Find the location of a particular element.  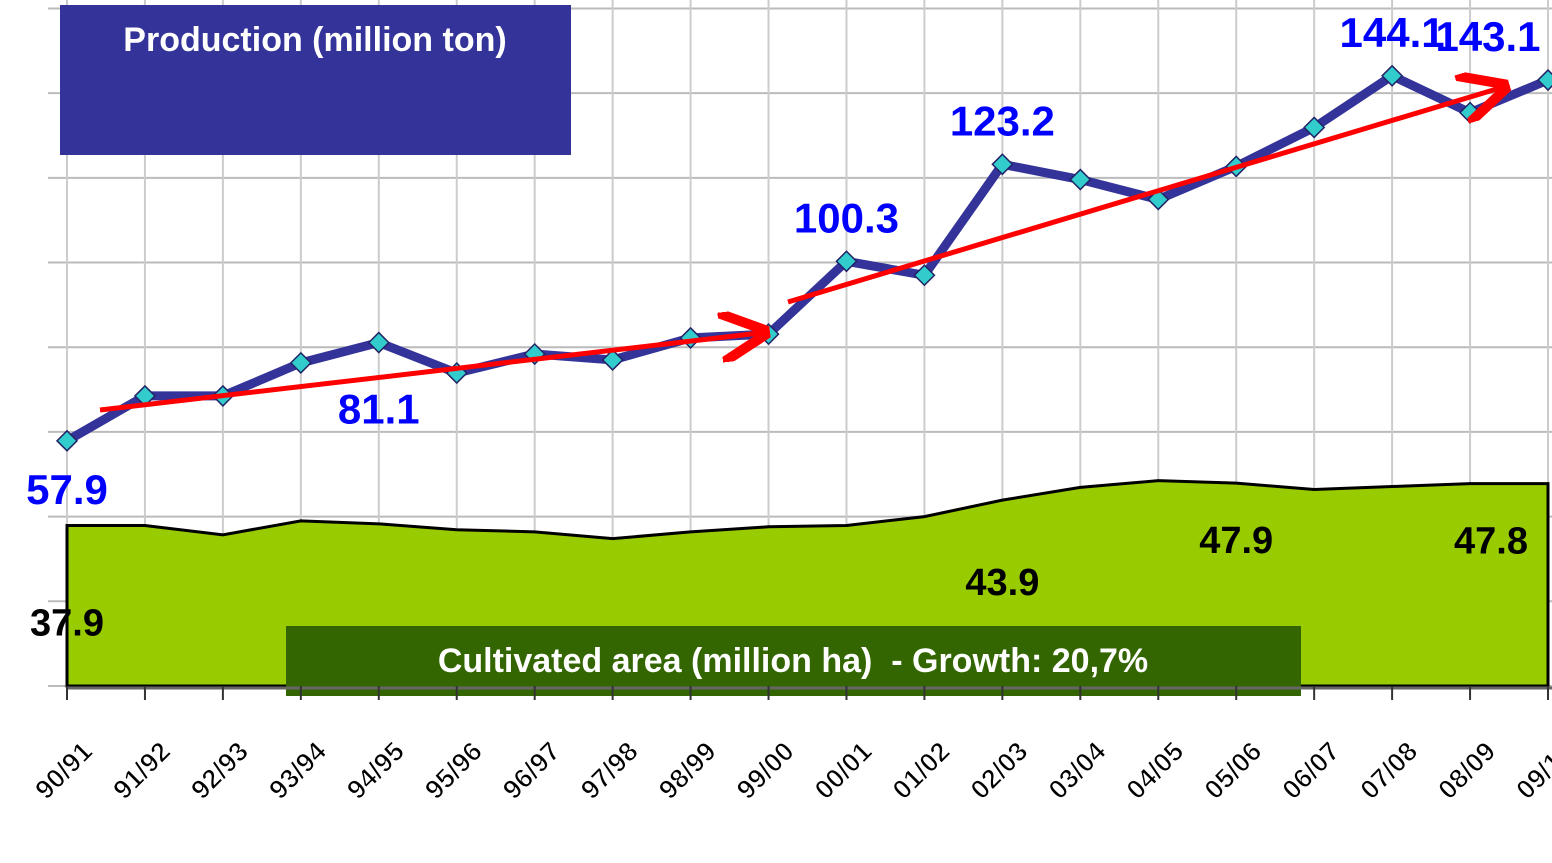

x-tick-label: 94/95 is located at coordinates (375, 770).